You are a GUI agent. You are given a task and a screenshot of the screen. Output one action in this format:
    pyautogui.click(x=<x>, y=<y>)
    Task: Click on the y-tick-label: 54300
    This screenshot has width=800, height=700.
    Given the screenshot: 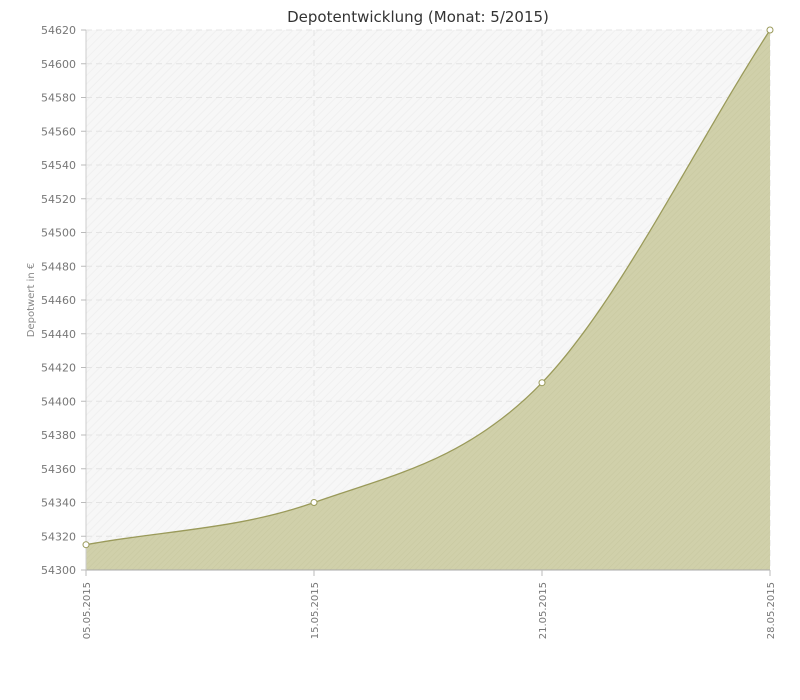 What is the action you would take?
    pyautogui.click(x=58, y=570)
    